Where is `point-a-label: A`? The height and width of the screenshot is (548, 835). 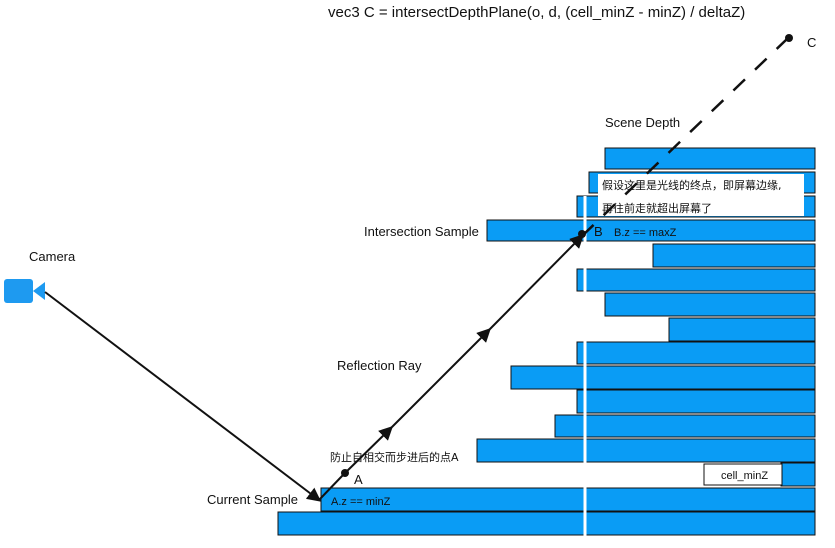 point-a-label: A is located at coordinates (358, 479).